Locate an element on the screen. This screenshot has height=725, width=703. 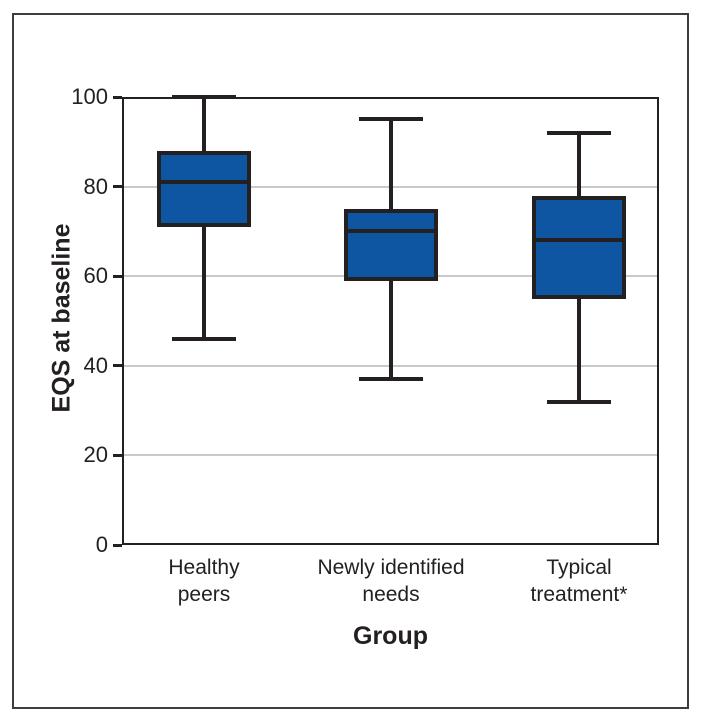
y-tick-label-100: 100 is located at coordinates (89, 96).